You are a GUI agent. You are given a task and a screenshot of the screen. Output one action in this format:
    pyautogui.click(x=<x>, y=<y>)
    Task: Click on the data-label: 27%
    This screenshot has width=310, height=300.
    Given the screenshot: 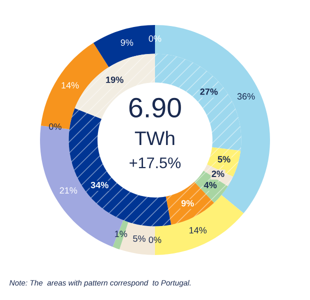 What is the action you would take?
    pyautogui.click(x=209, y=91)
    